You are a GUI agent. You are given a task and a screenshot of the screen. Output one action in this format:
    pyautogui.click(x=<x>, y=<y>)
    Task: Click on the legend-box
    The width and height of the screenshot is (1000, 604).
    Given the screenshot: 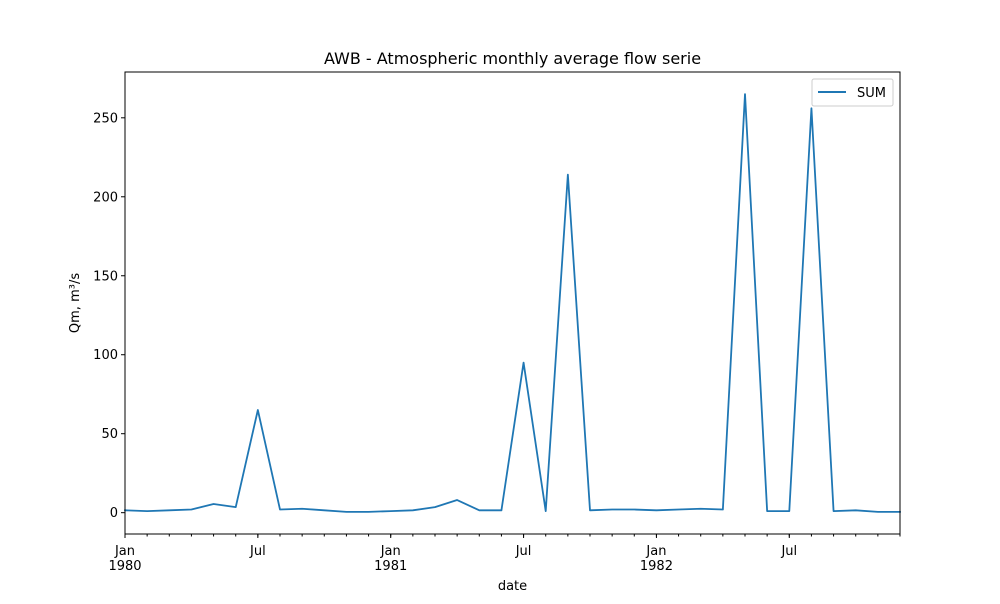 What is the action you would take?
    pyautogui.click(x=852, y=92)
    